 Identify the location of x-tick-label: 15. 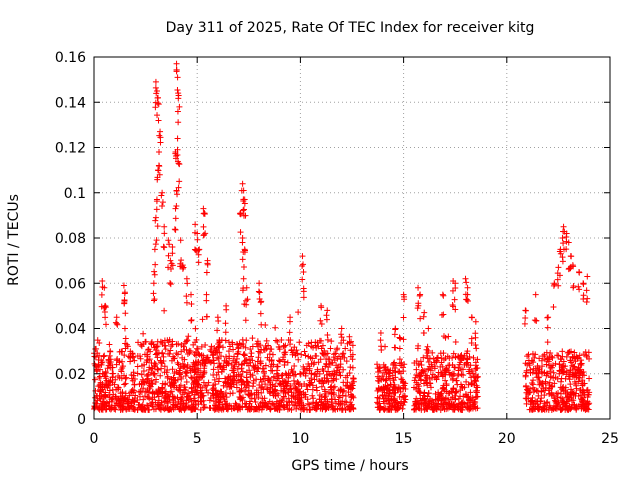
(404, 439).